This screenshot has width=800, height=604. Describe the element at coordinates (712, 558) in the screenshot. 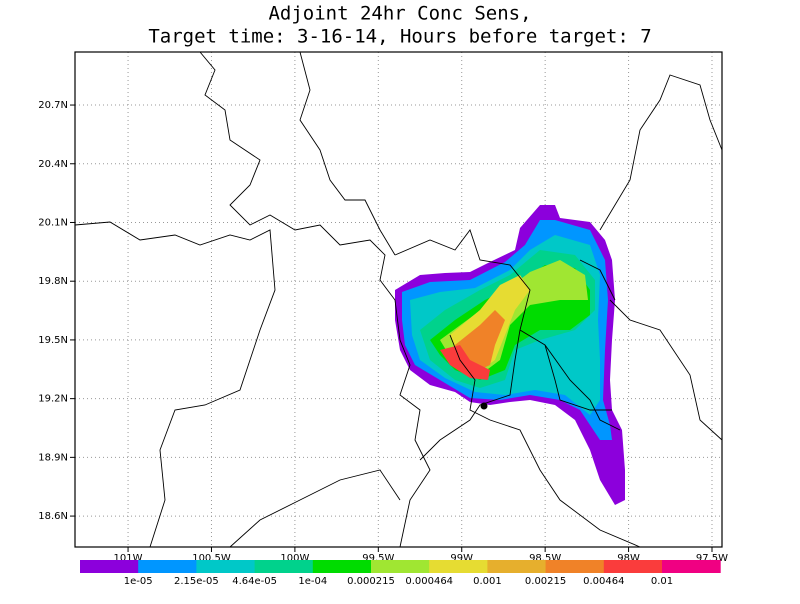

I see `x-tick-label: 97.5W` at that location.